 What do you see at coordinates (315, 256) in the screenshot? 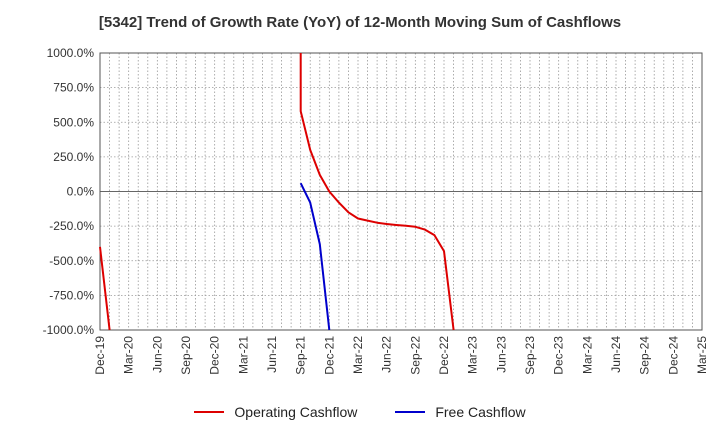
I see `series-line-free-cashflow` at bounding box center [315, 256].